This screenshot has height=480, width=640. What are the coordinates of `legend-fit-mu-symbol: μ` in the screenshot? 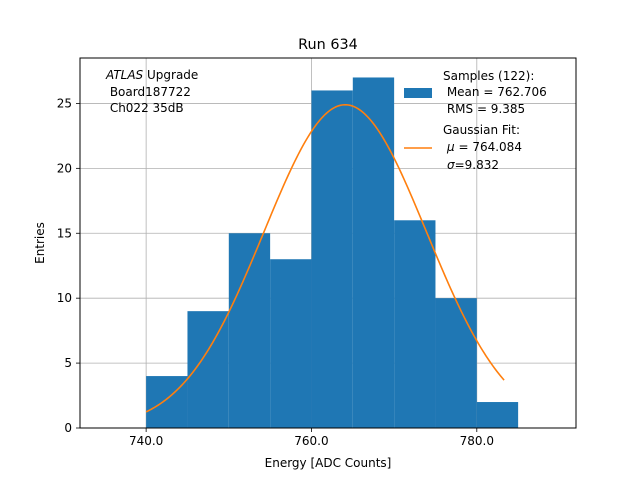 It's located at (450, 147).